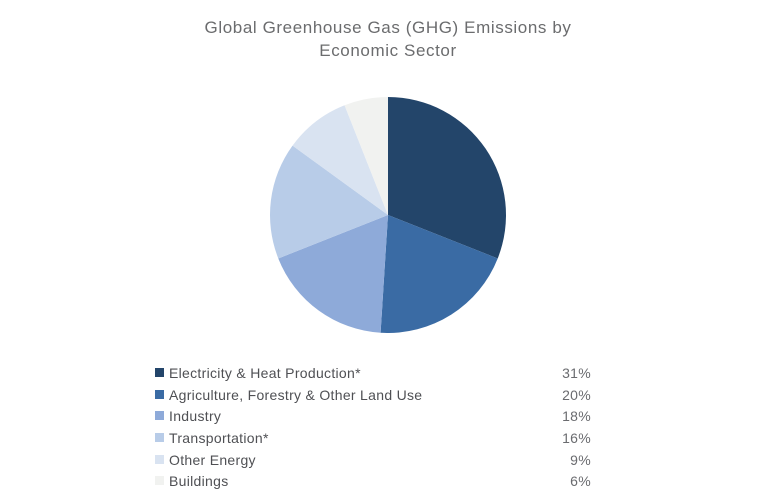 The width and height of the screenshot is (768, 503). I want to click on chart-title-line2: Economic Sector, so click(388, 50).